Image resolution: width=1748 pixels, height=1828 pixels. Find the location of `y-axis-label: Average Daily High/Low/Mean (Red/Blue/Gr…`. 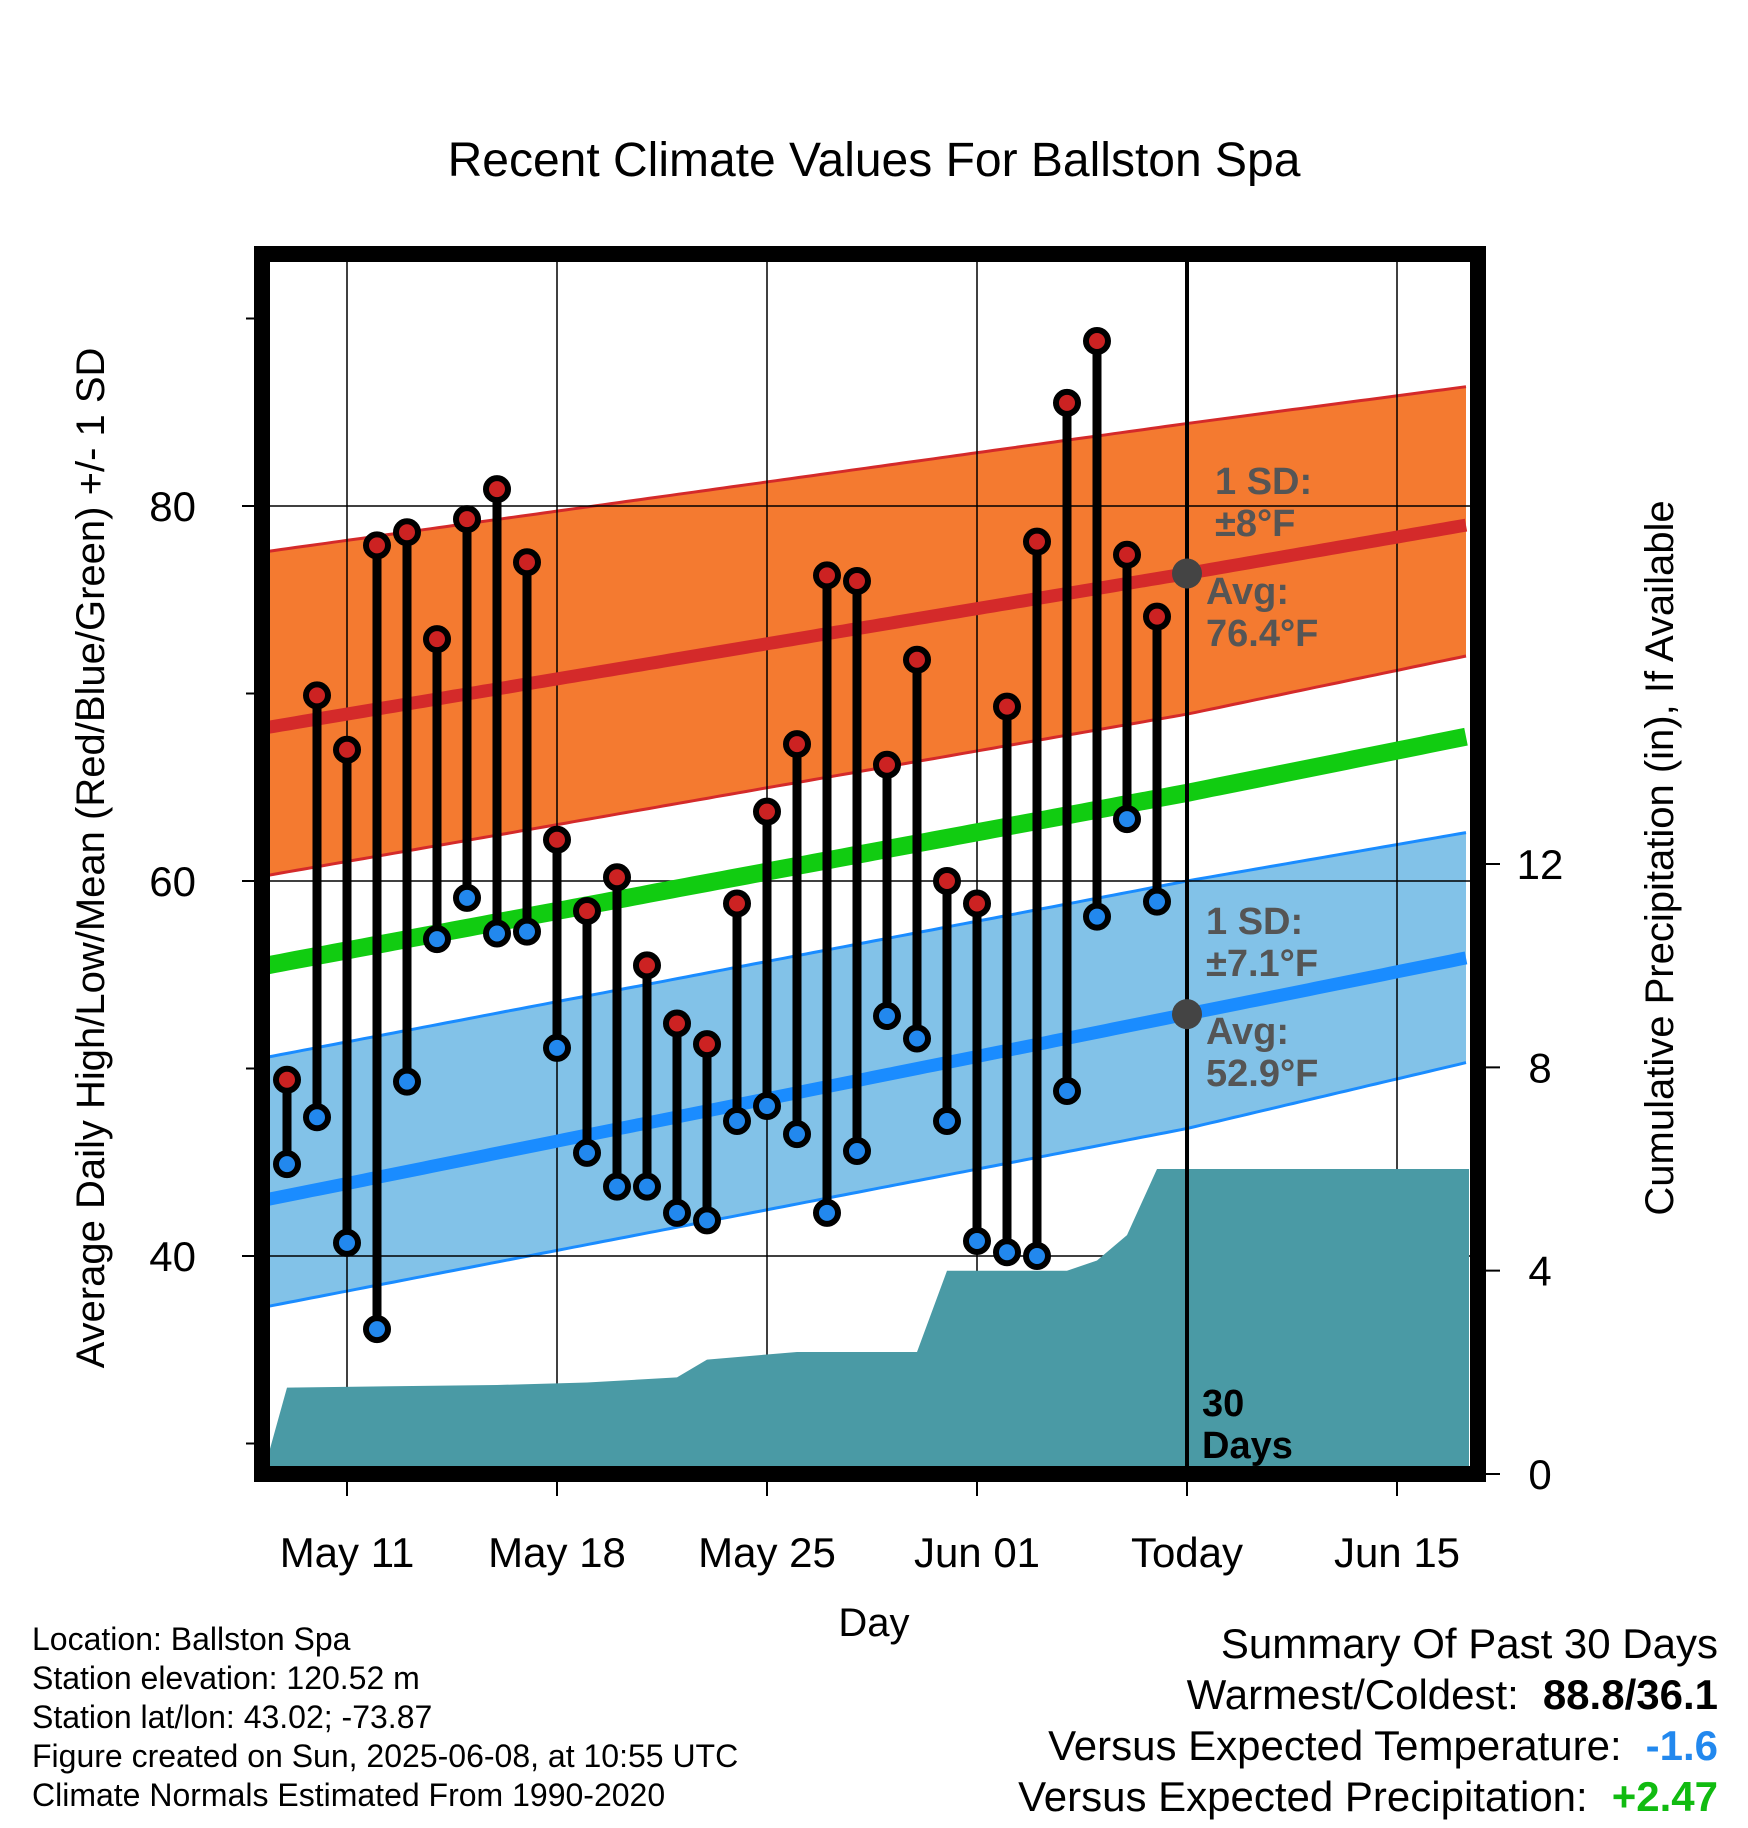

y-axis-label: Average Daily High/Low/Mean (Red/Blue/Gr… is located at coordinates (91, 858).